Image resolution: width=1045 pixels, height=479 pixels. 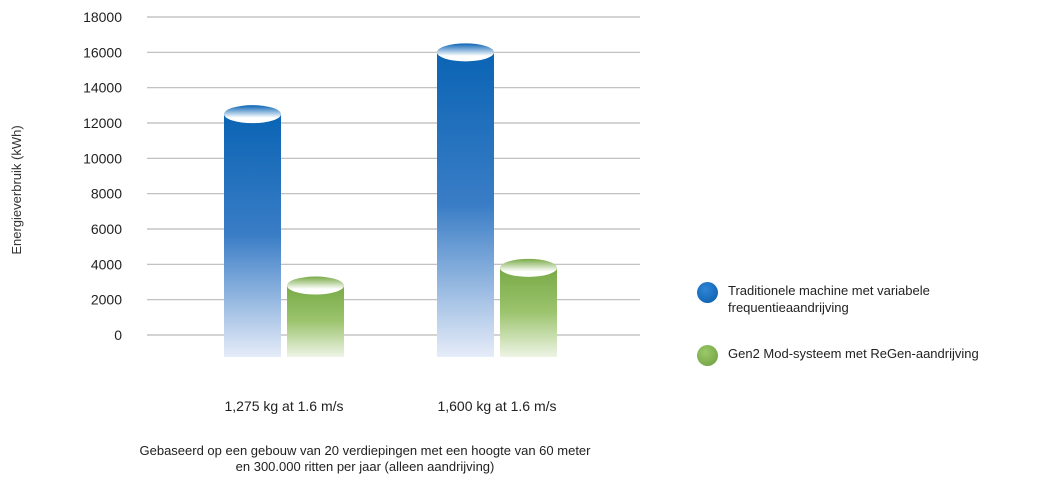 I want to click on x-category-label: 1,600 kg at 1.6 m/s, so click(x=496, y=406).